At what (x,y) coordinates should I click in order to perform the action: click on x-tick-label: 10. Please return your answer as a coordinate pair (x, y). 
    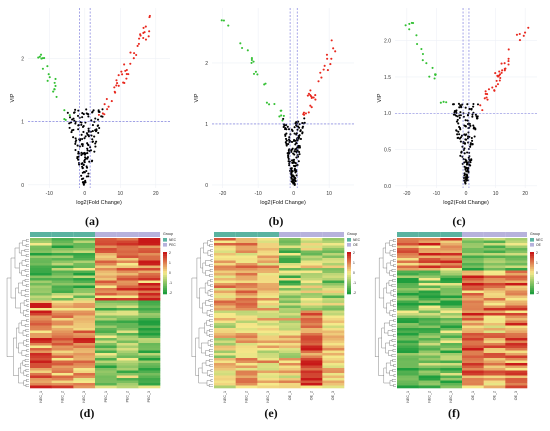
    Looking at the image, I should click on (329, 194).